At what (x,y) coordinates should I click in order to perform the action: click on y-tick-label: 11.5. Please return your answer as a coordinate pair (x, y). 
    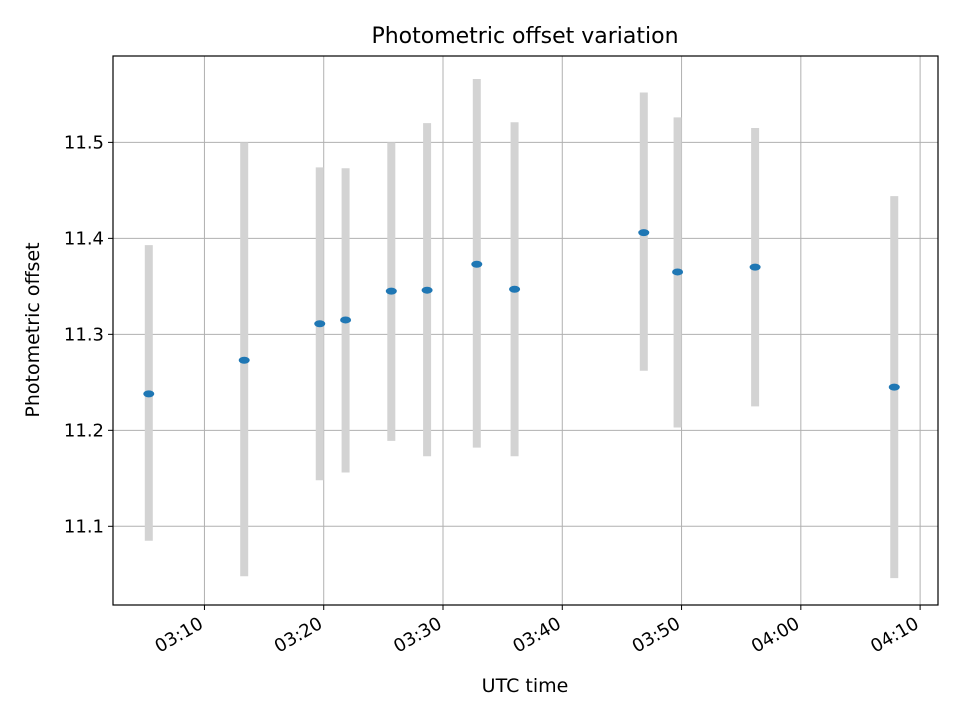
    Looking at the image, I should click on (84, 142).